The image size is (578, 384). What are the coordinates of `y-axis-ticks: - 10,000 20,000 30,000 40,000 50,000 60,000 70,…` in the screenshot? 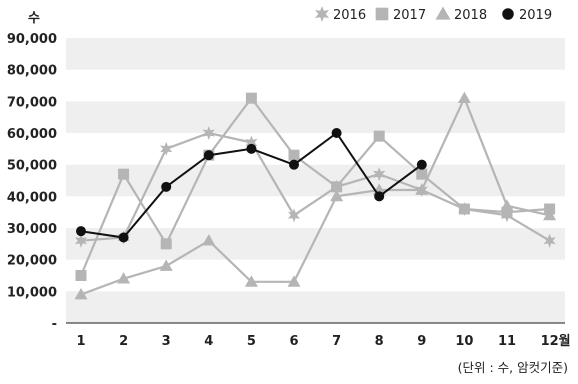 It's located at (32, 182).